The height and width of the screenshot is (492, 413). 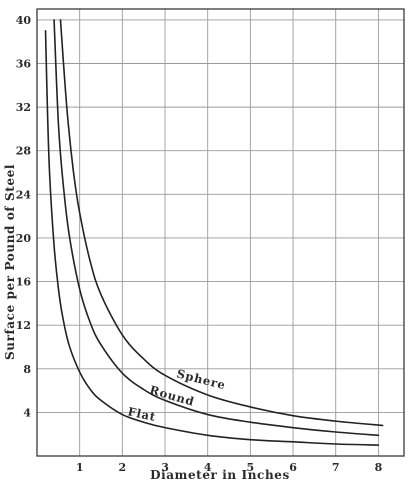 I want to click on y-tick-label-16: 16, so click(x=24, y=282).